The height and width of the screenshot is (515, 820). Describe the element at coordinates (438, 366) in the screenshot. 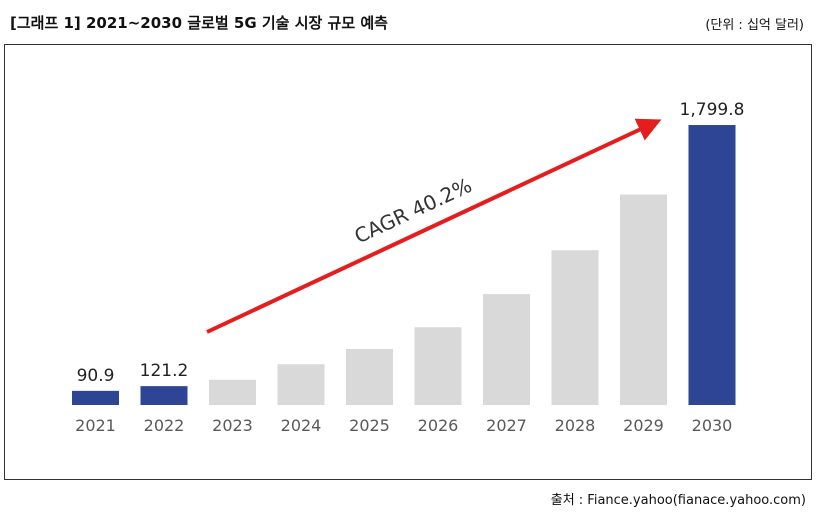

I see `bar-2026` at that location.